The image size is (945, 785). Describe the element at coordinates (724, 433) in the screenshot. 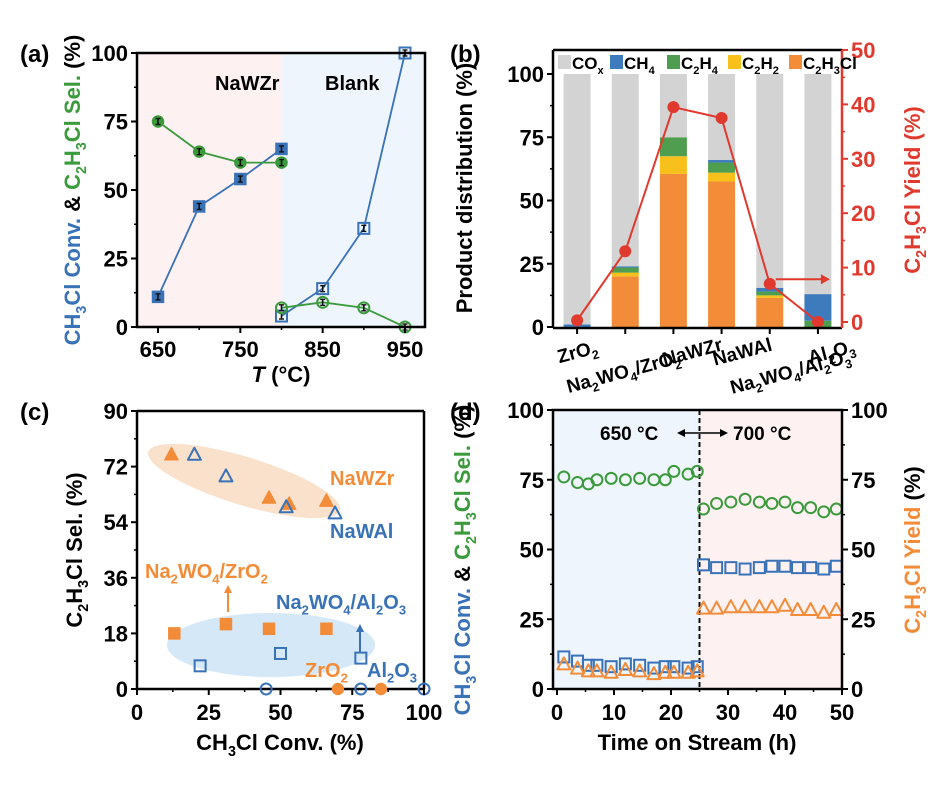

I see `arrow-head-right` at that location.